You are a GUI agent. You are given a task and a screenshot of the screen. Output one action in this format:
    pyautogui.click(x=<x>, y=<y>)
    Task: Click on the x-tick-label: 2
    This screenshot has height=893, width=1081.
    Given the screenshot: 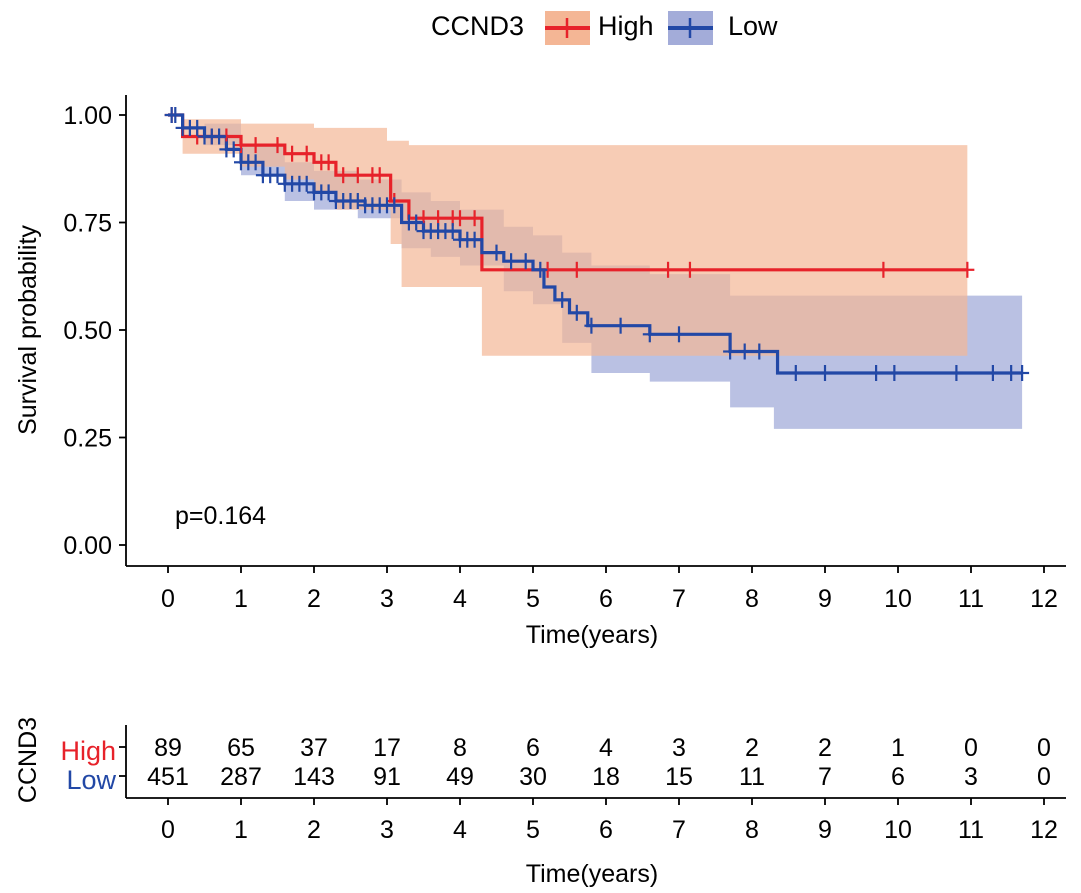 What is the action you would take?
    pyautogui.click(x=314, y=599)
    